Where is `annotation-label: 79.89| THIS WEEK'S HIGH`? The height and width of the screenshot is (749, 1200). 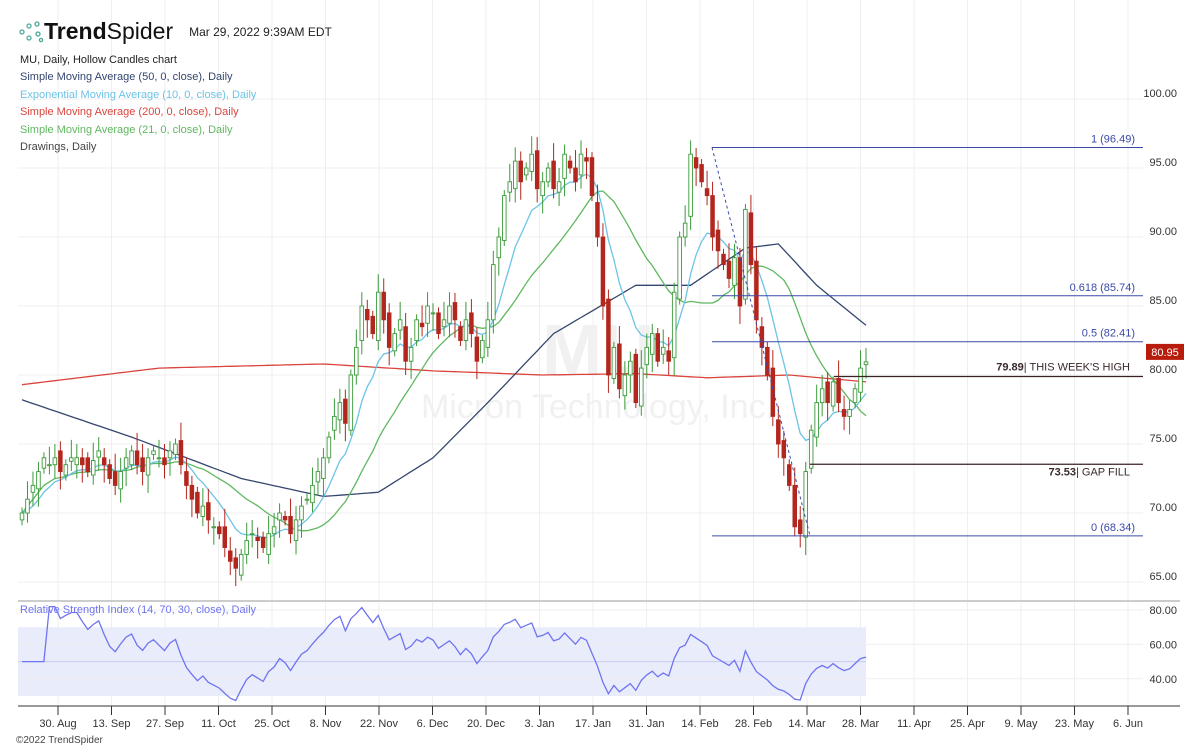 annotation-label: 79.89| THIS WEEK'S HIGH is located at coordinates (1063, 368).